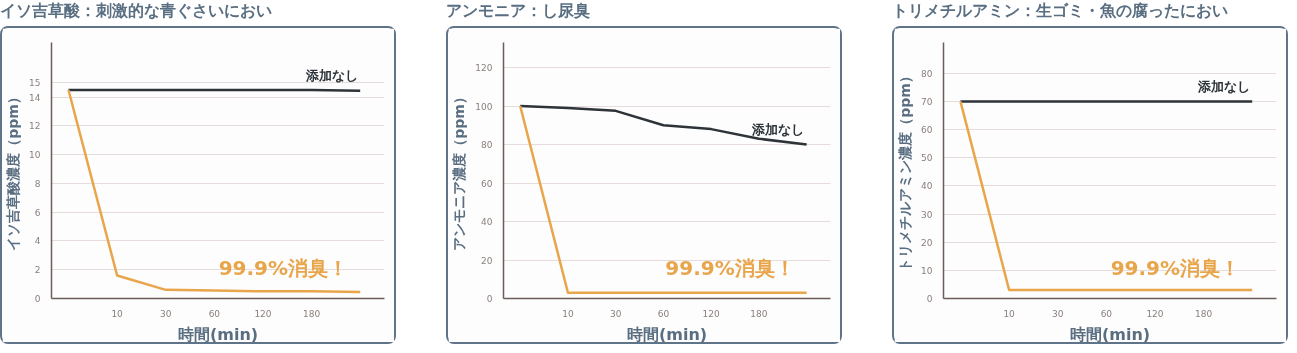 Image resolution: width=1297 pixels, height=353 pixels. Describe the element at coordinates (518, 10) in the screenshot. I see `chart-title: アンモニア：し尿臭` at that location.